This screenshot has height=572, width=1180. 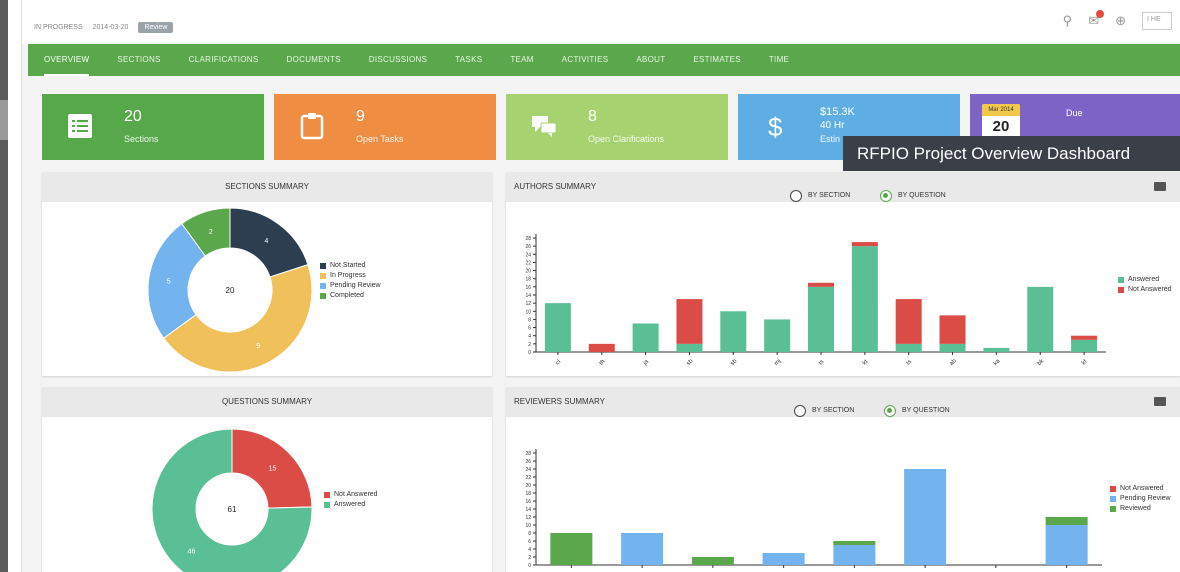 I want to click on x-tick-label: kf, so click(x=1085, y=363).